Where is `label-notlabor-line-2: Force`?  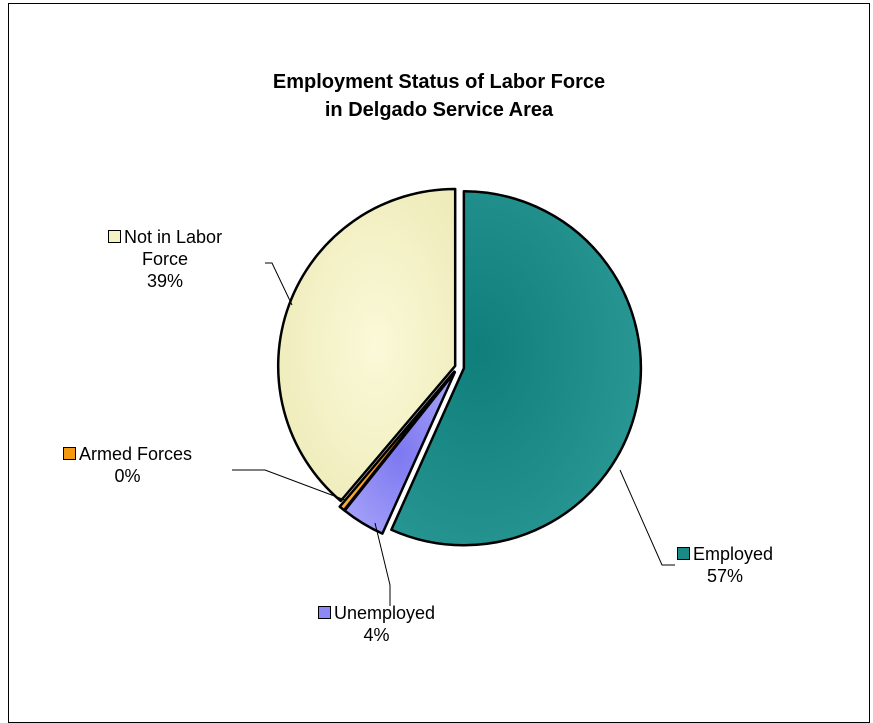 label-notlabor-line-2: Force is located at coordinates (165, 259).